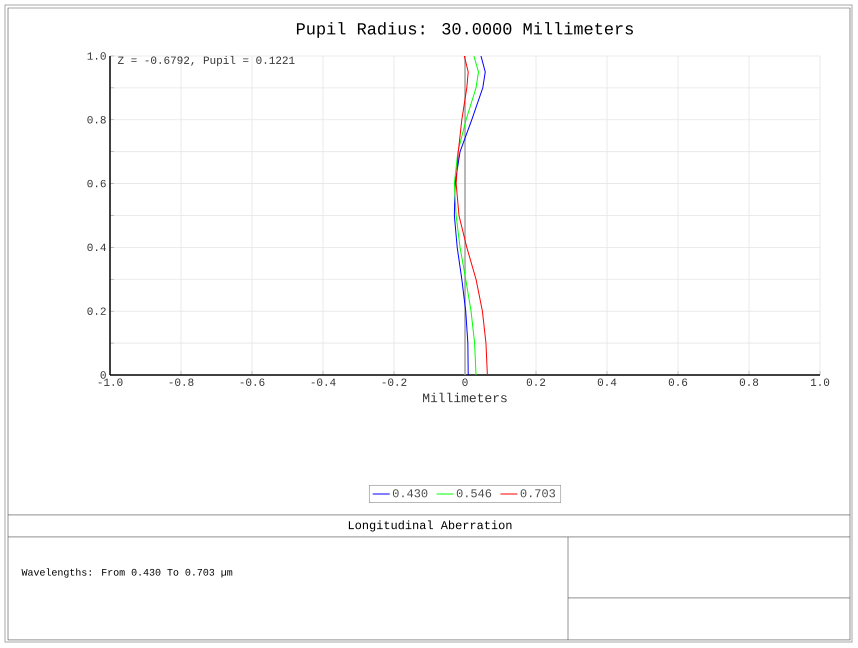 The width and height of the screenshot is (858, 648). Describe the element at coordinates (182, 382) in the screenshot. I see `x-tick-label: -0.8` at that location.